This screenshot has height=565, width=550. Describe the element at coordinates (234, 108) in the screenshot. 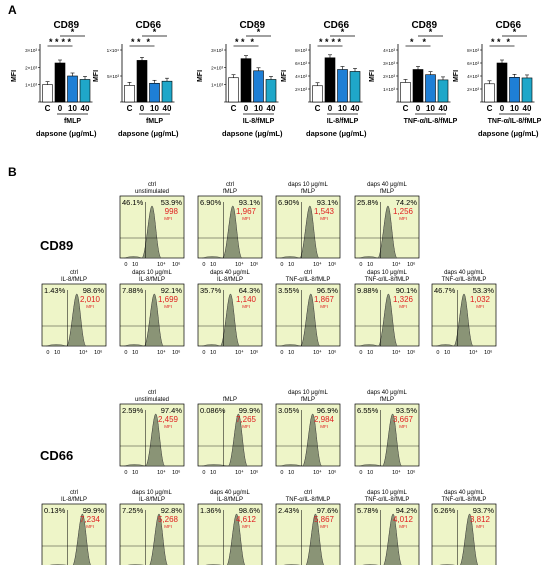

I see `category-label: C` at that location.